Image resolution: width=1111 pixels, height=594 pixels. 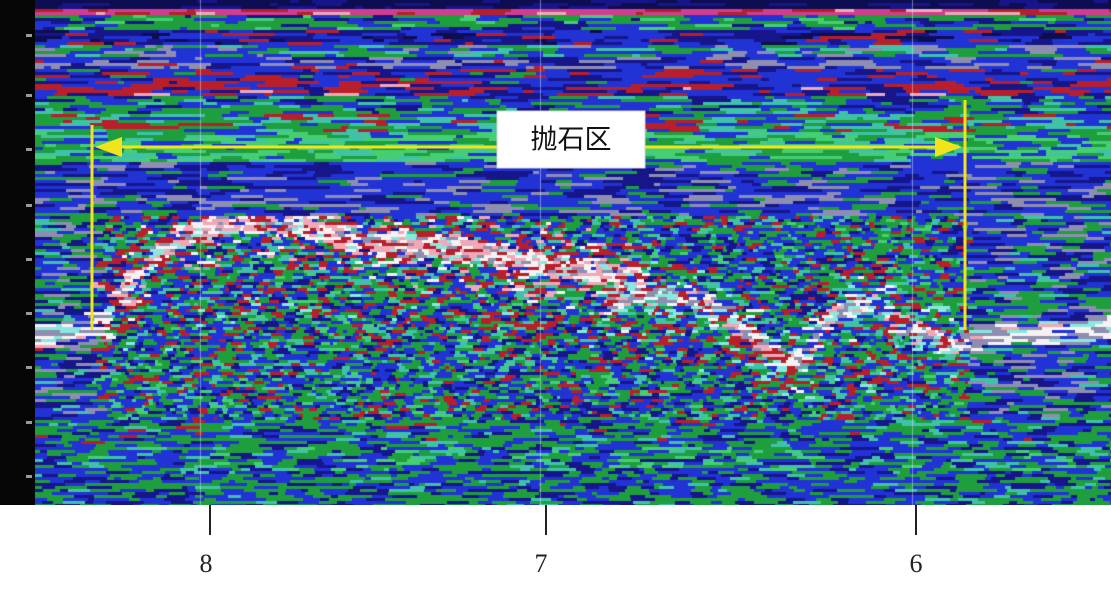 I want to click on station-label-7: 7, so click(x=541, y=563).